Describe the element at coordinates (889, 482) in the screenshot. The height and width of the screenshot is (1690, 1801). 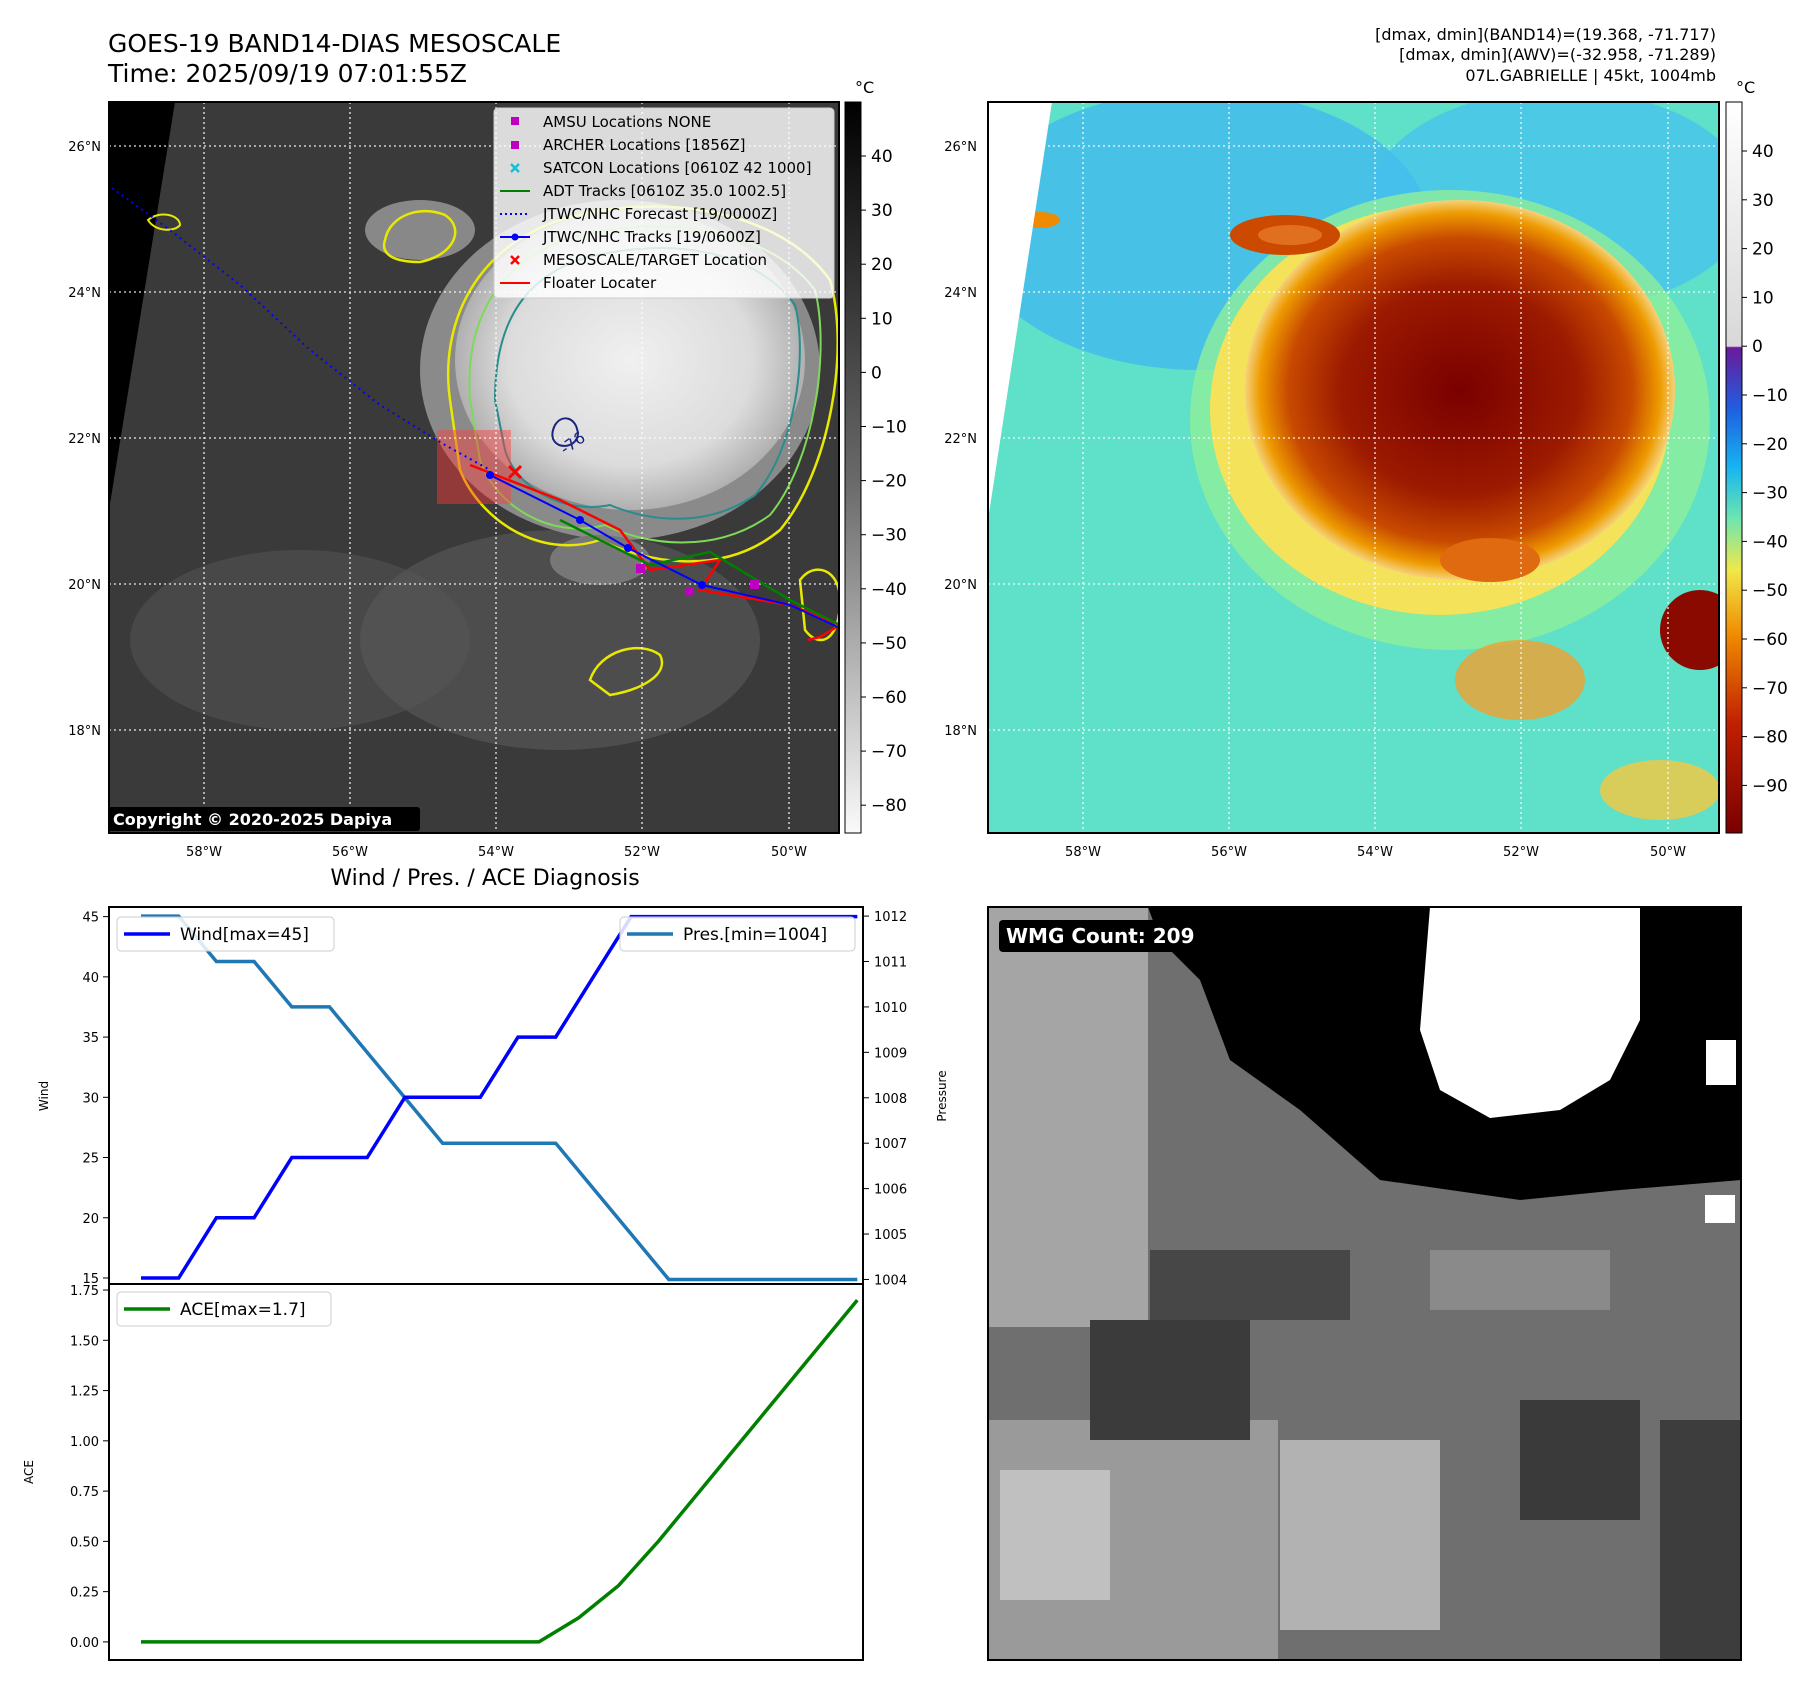
I see `colorbar-tick-label: −20` at that location.